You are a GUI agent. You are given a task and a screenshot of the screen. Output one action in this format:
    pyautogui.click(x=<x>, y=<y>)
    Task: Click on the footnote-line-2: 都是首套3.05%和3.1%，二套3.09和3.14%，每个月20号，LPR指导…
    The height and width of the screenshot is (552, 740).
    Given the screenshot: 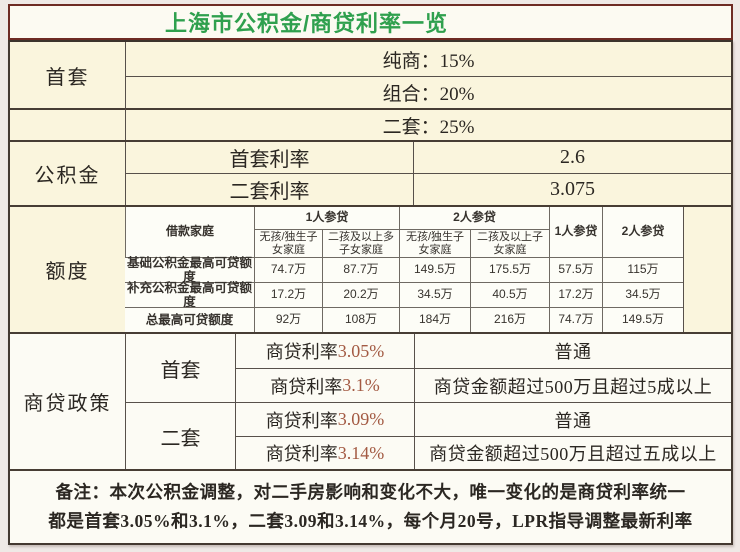 What is the action you would take?
    pyautogui.click(x=370, y=521)
    